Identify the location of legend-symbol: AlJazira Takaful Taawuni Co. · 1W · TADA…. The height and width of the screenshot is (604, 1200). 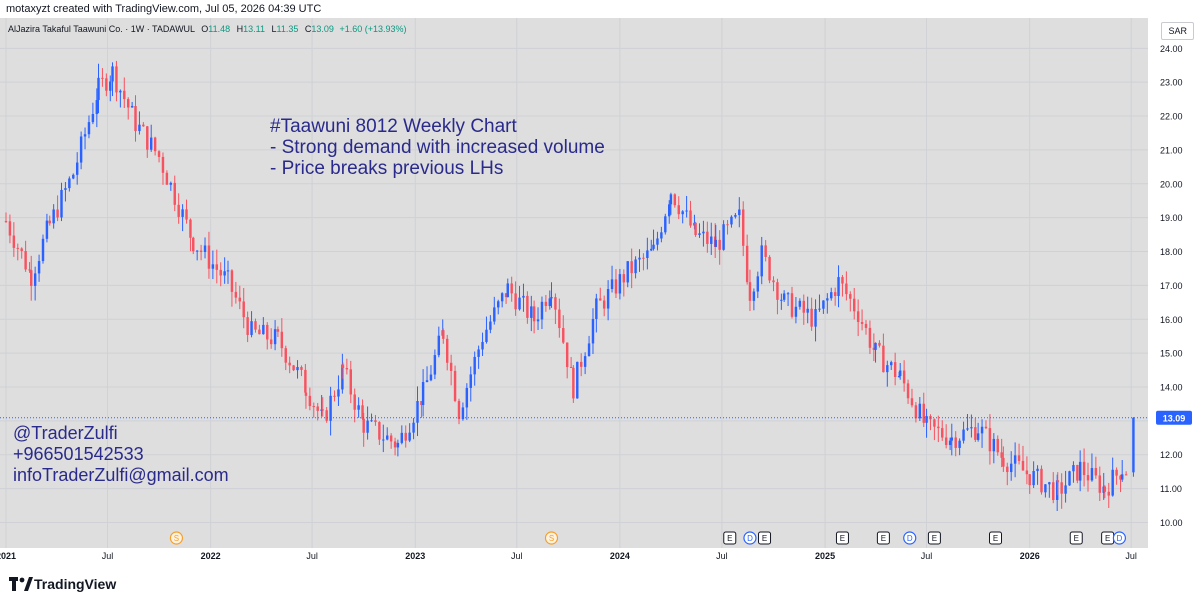
(101, 29).